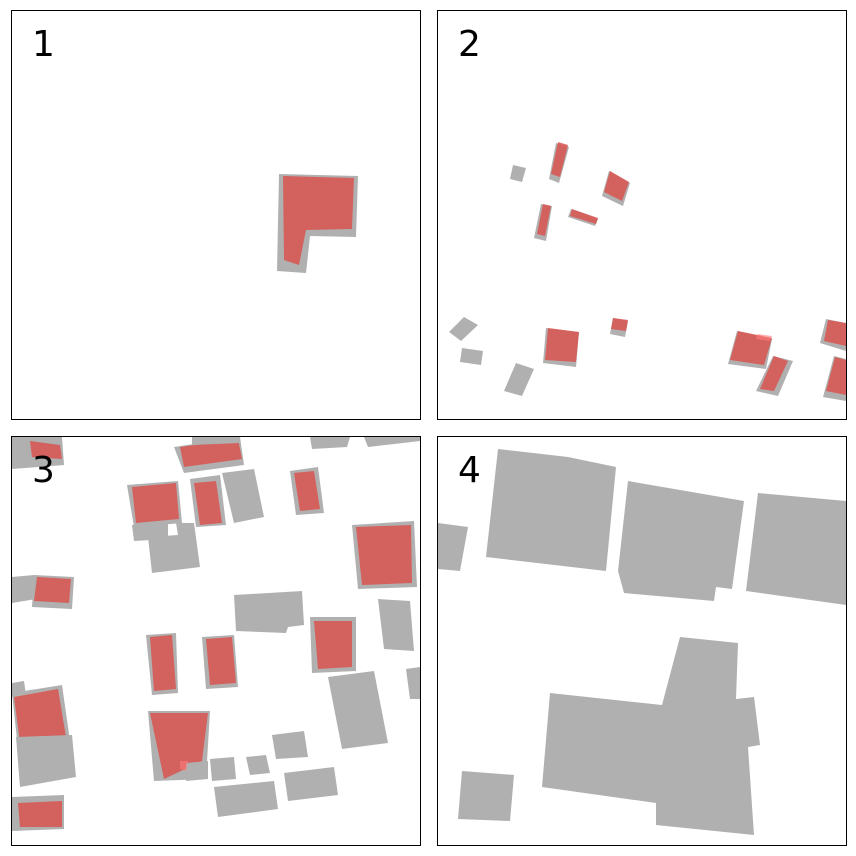 The height and width of the screenshot is (856, 856). What do you see at coordinates (43, 470) in the screenshot?
I see `panel-3-label: 3` at bounding box center [43, 470].